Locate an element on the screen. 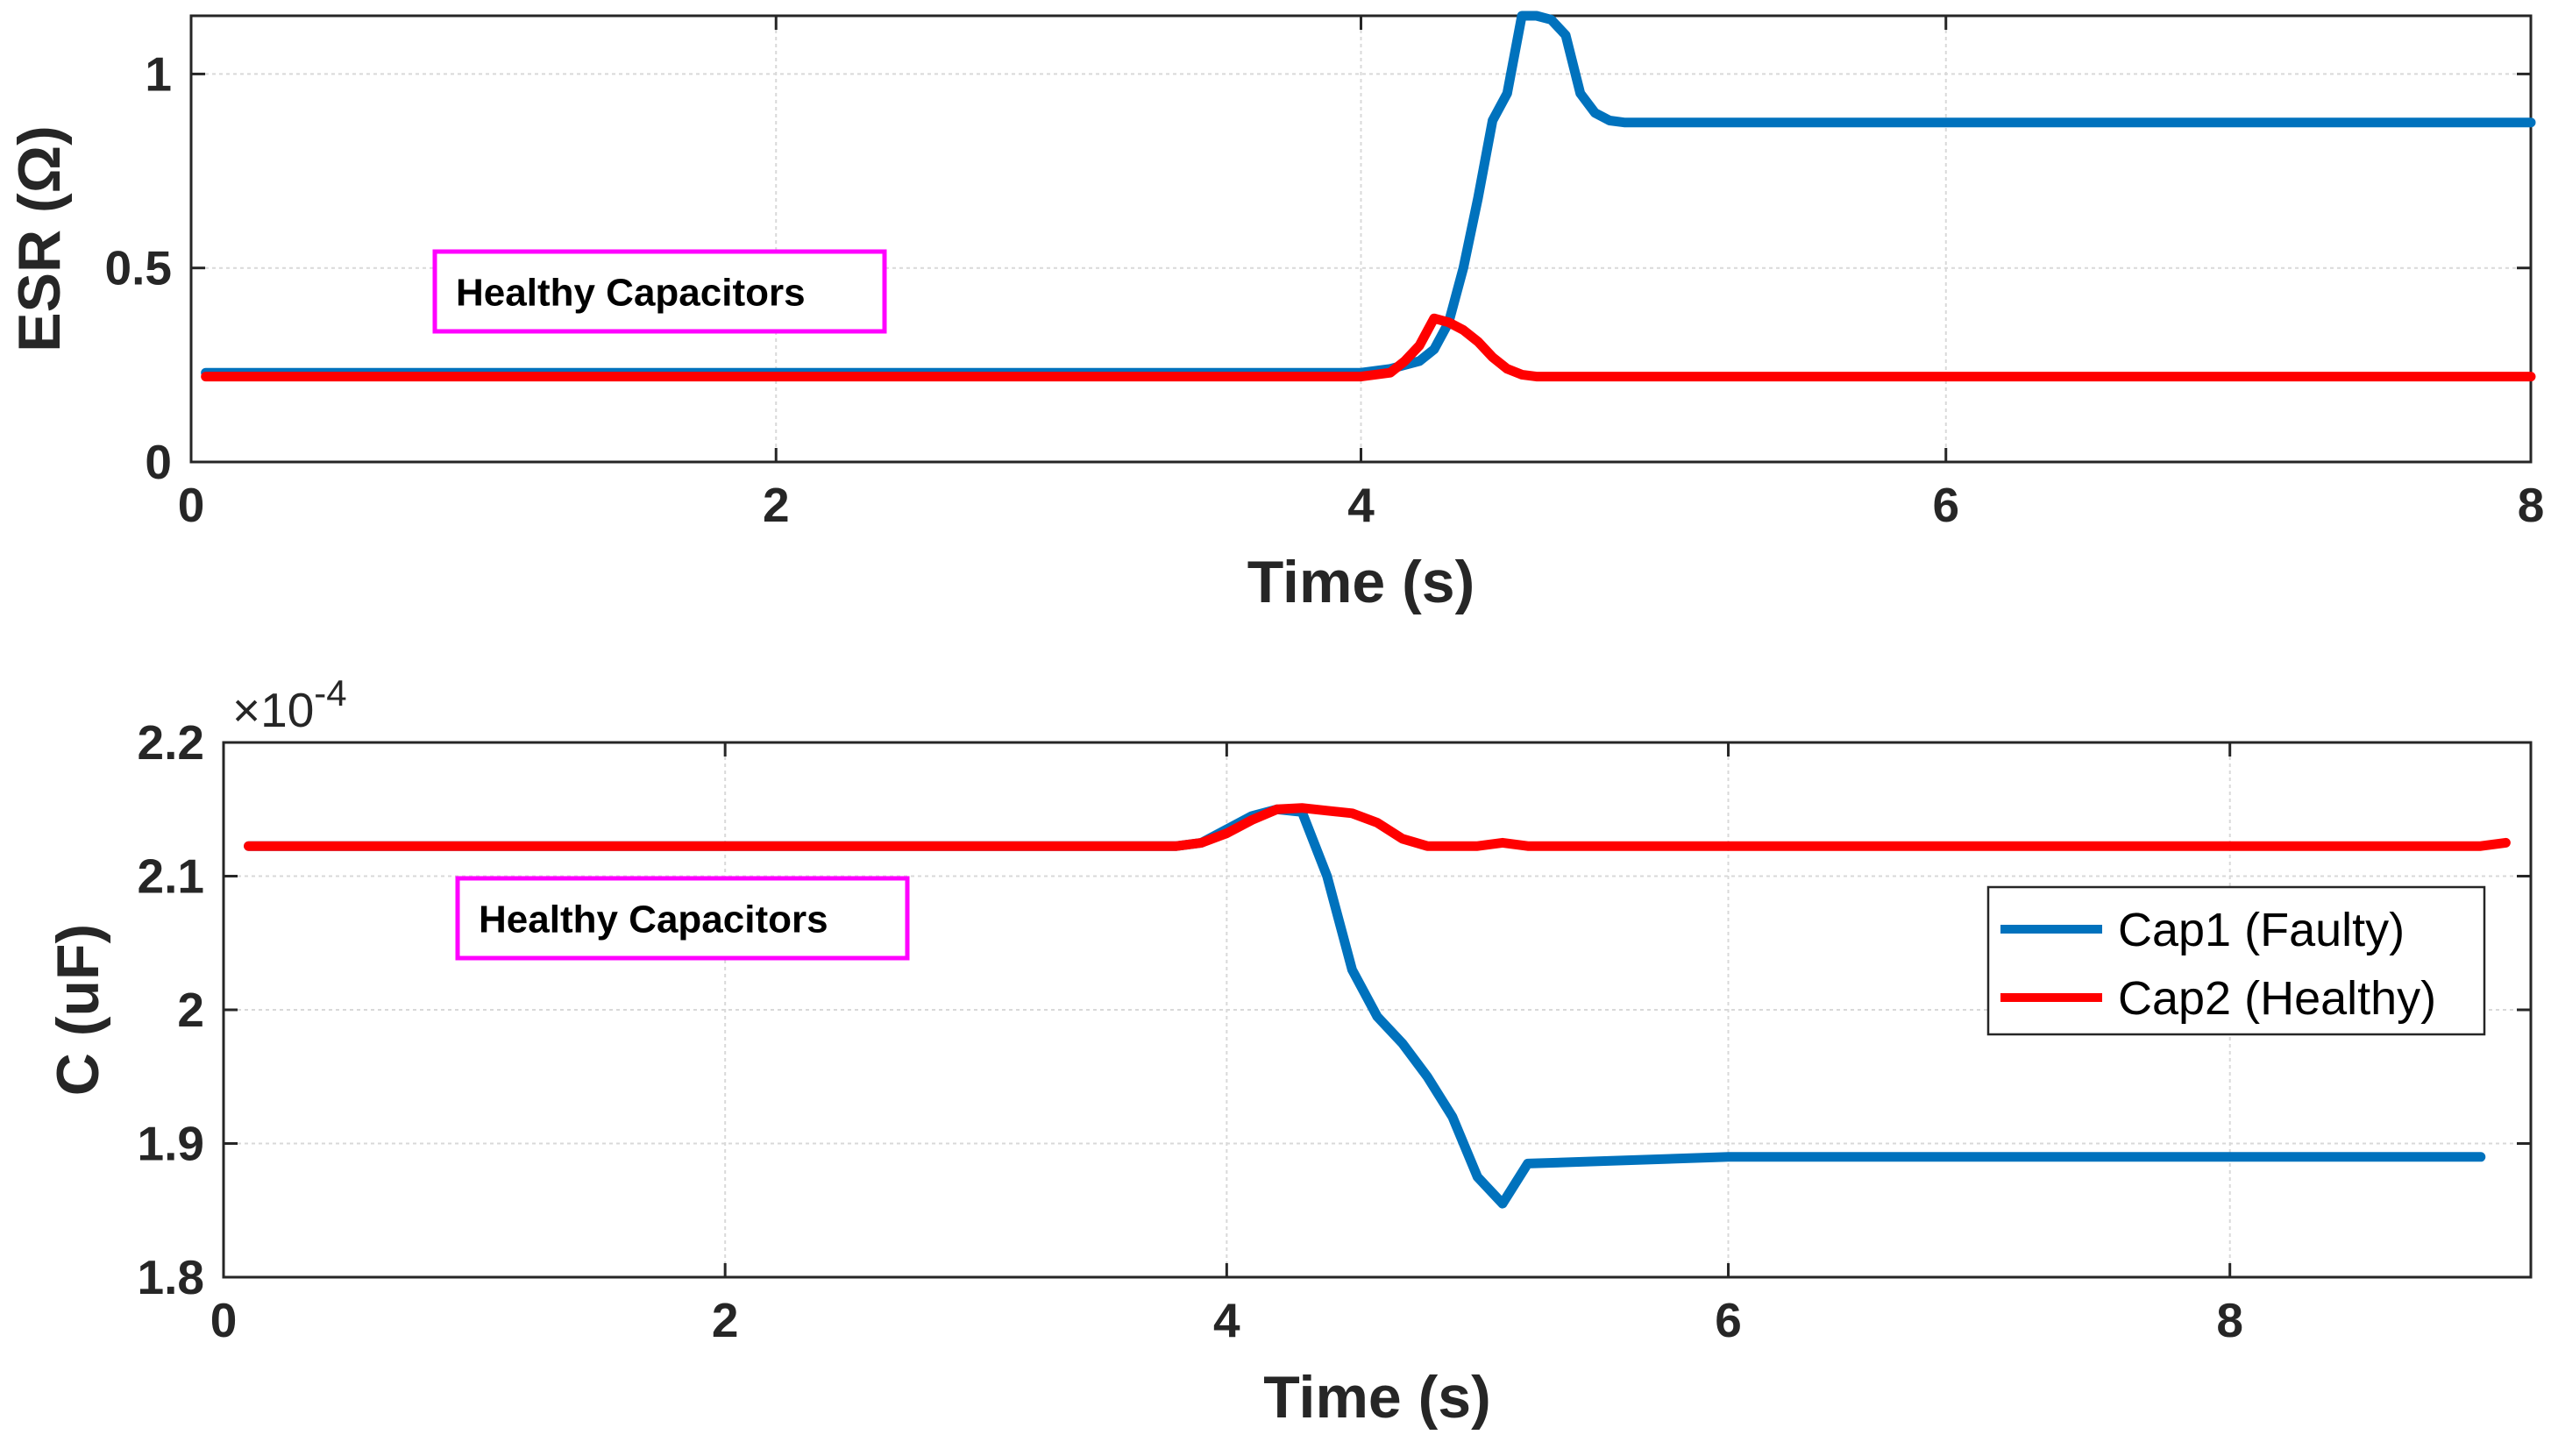 This screenshot has width=2551, height=1456. esr-x-axis-label: Time (s) is located at coordinates (1360, 582).